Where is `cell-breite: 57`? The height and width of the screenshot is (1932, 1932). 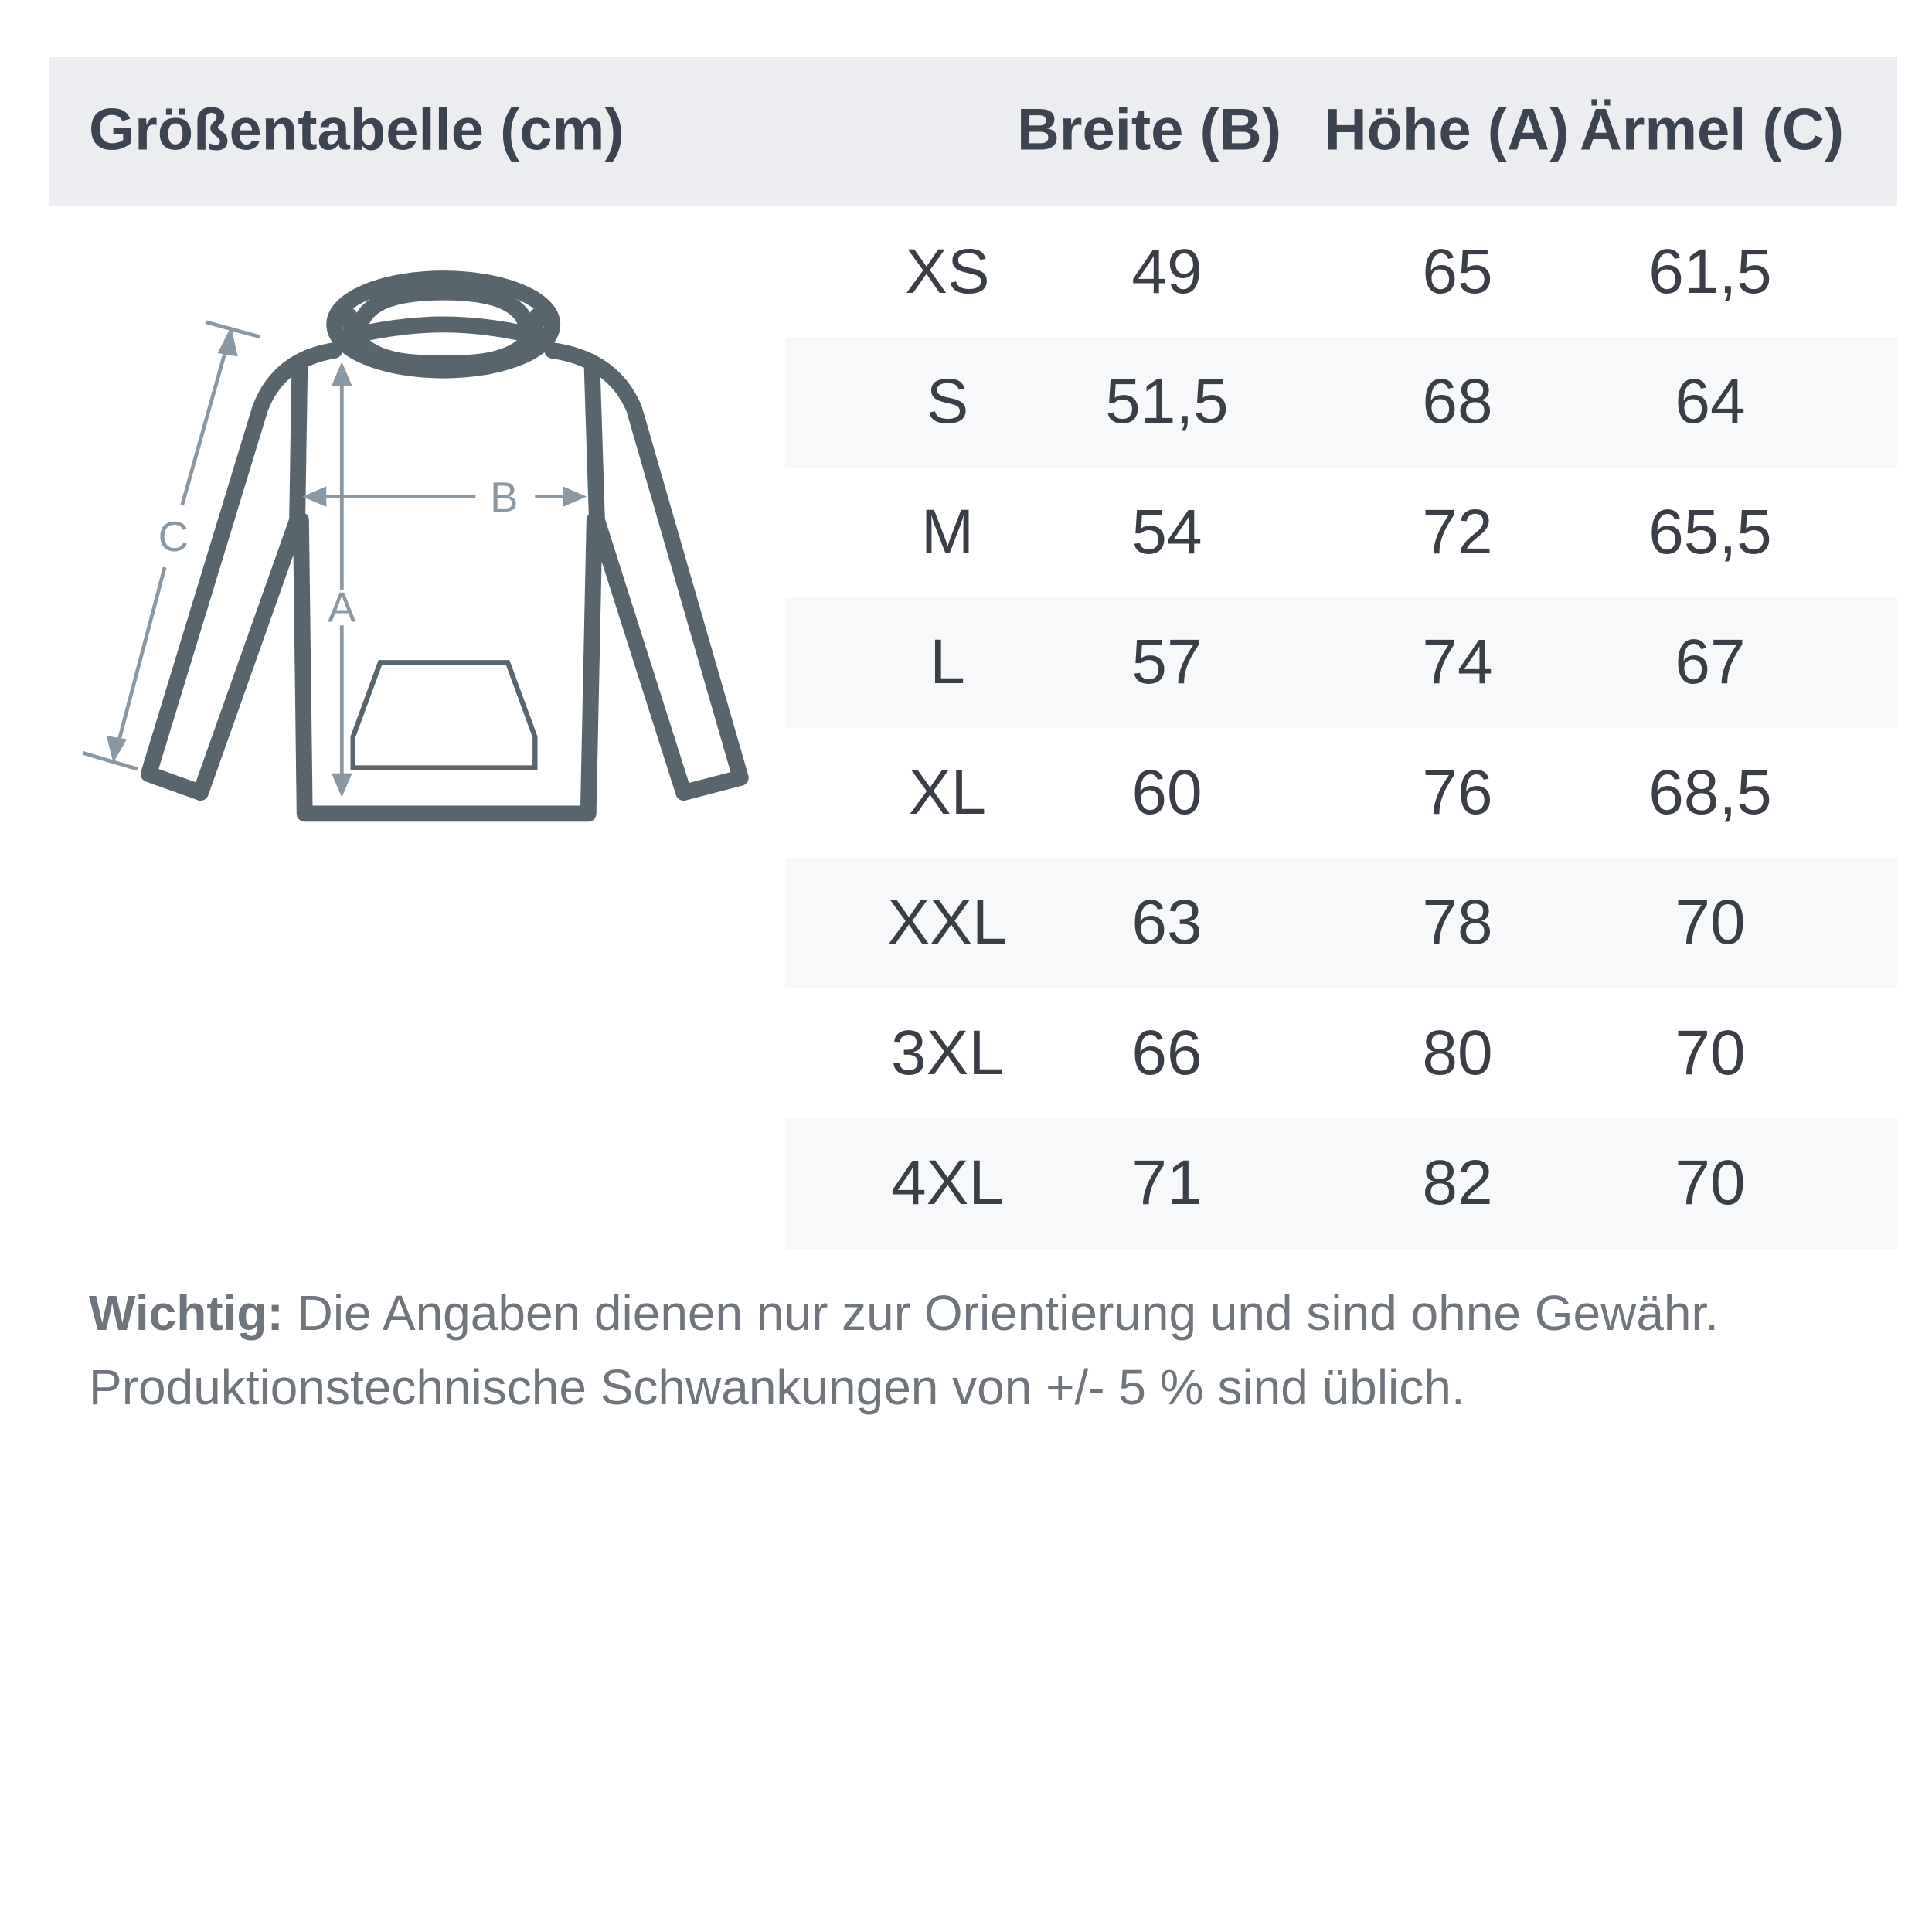
cell-breite: 57 is located at coordinates (1166, 662).